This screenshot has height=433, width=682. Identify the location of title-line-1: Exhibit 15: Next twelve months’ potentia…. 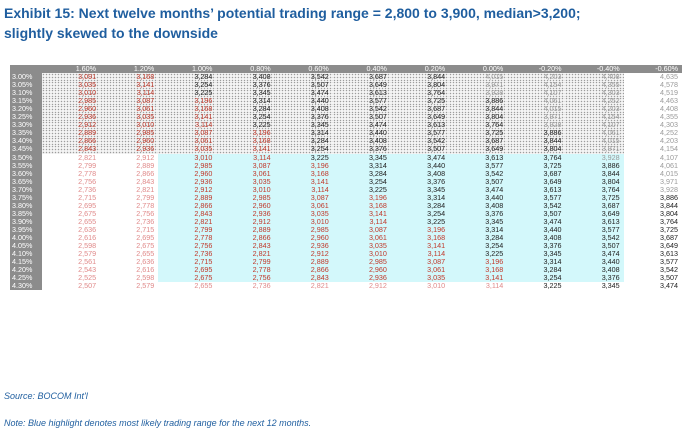
(292, 13).